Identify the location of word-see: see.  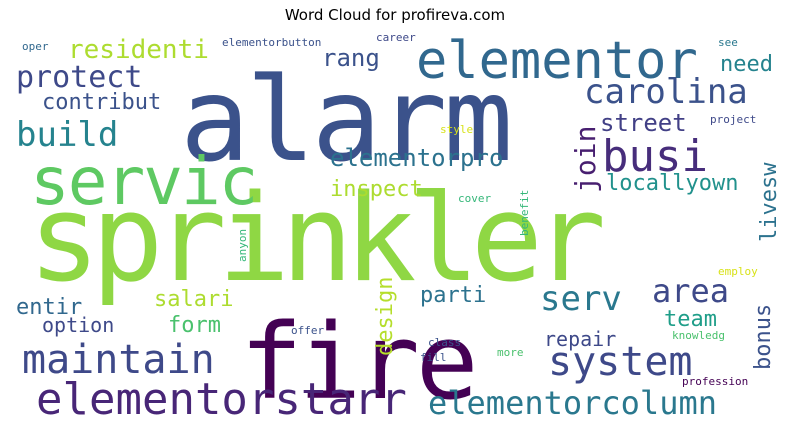
(728, 42).